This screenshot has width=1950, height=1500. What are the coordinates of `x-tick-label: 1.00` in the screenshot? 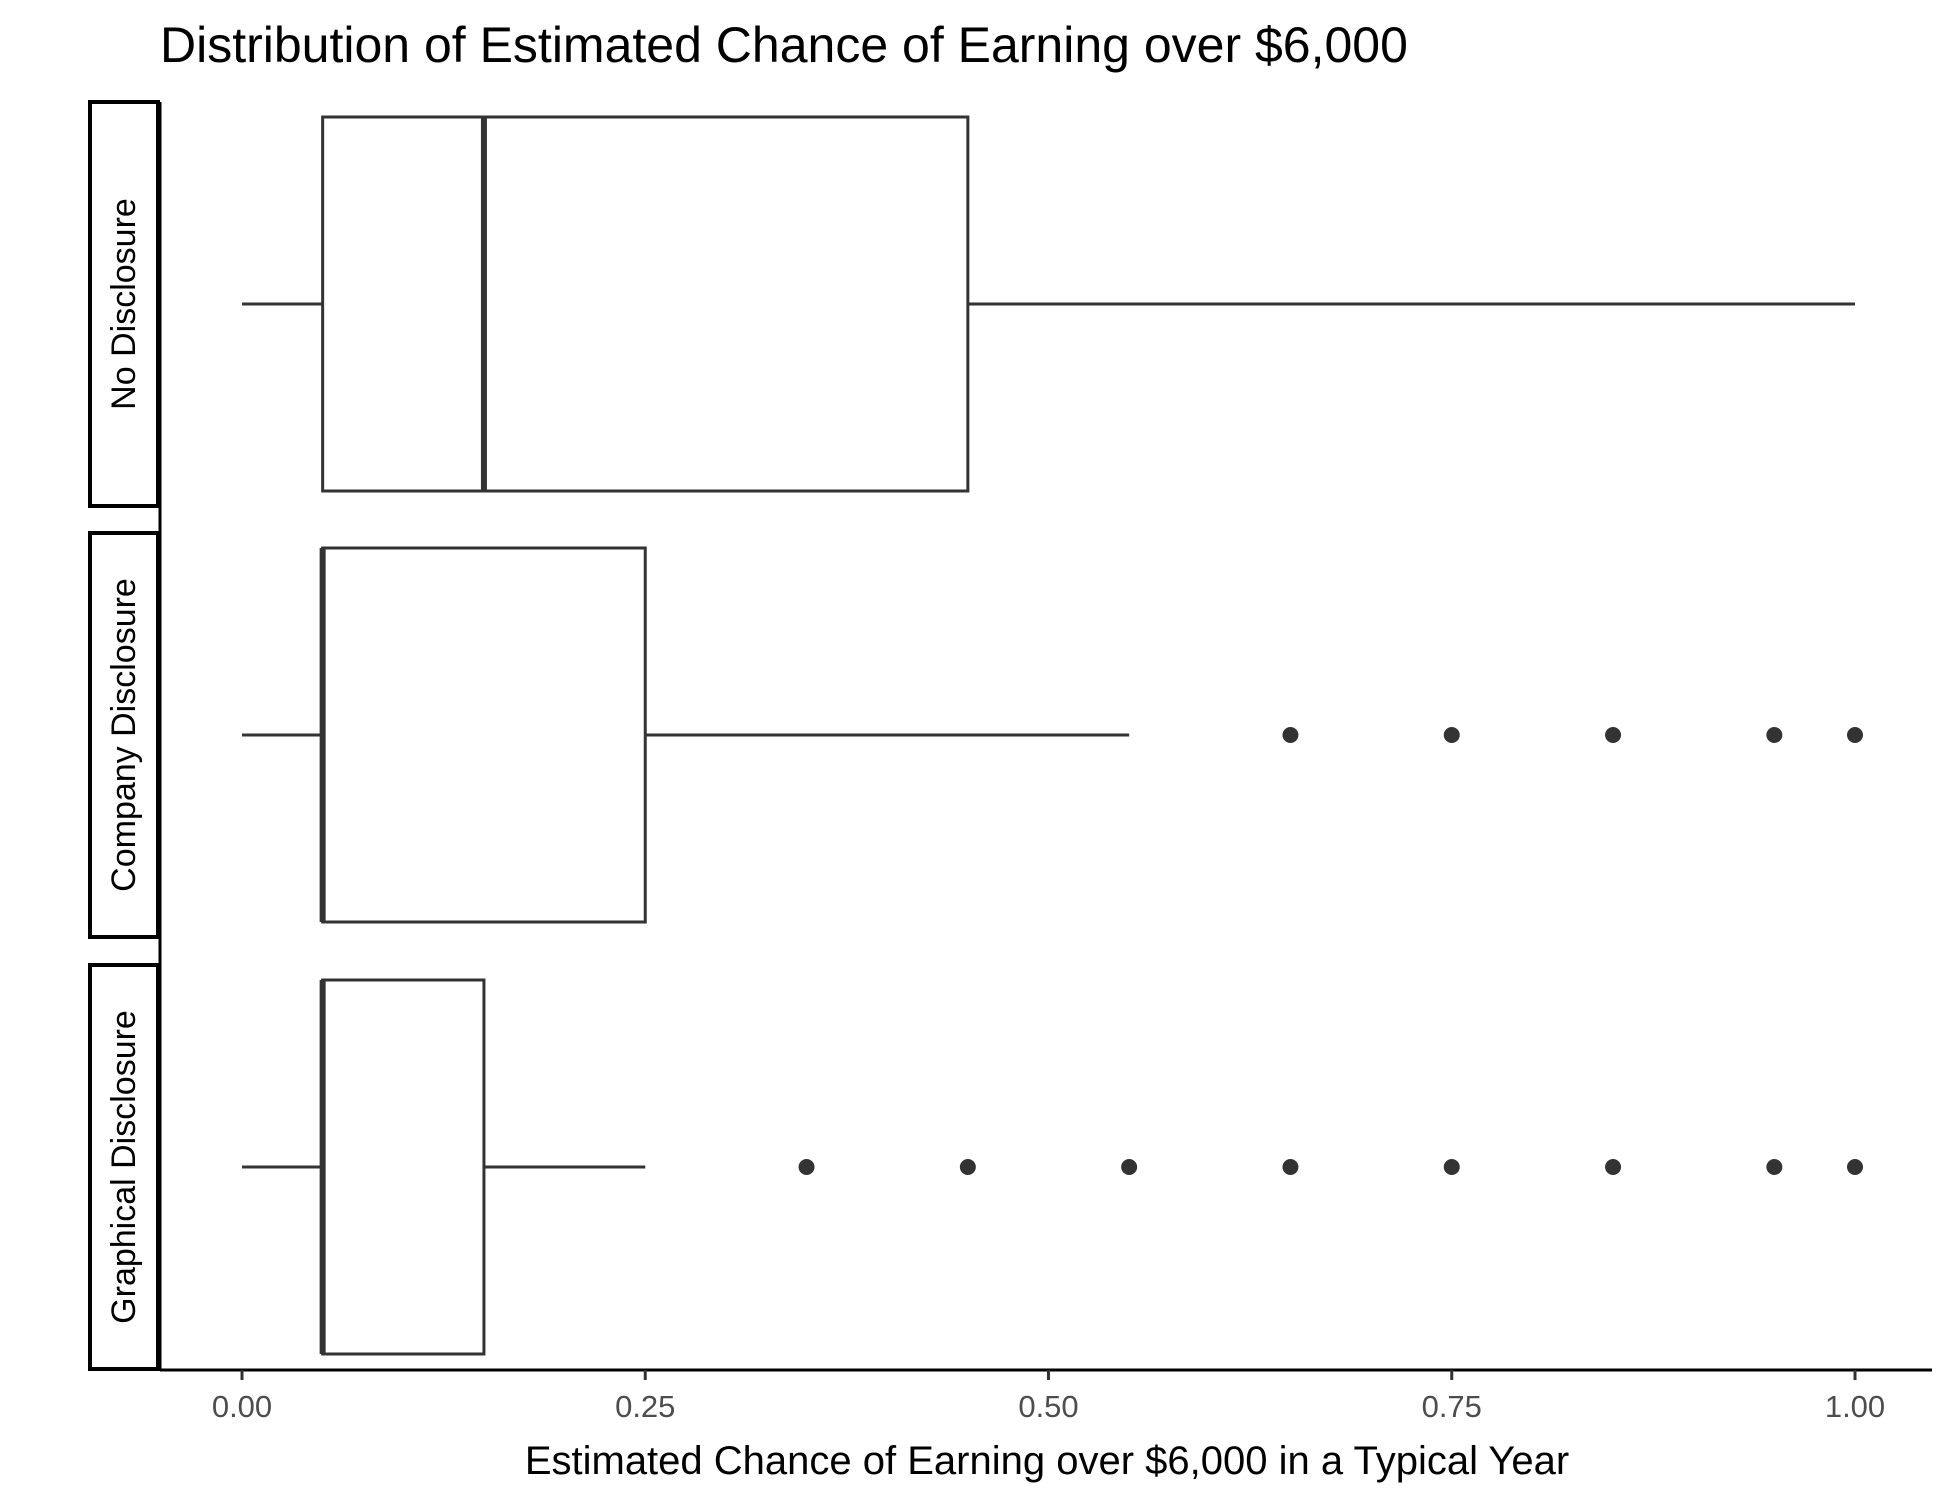 It's located at (1855, 1406).